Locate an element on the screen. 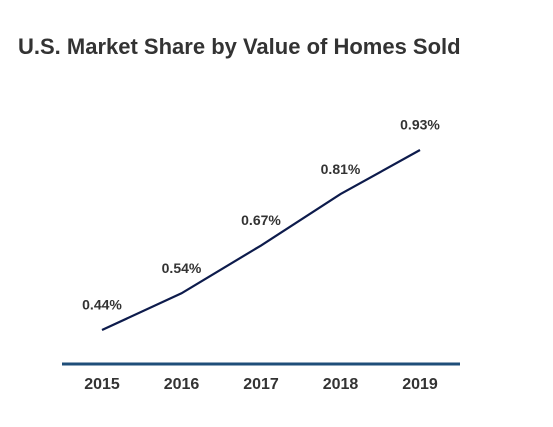  x-tick-label: 2016 is located at coordinates (182, 384).